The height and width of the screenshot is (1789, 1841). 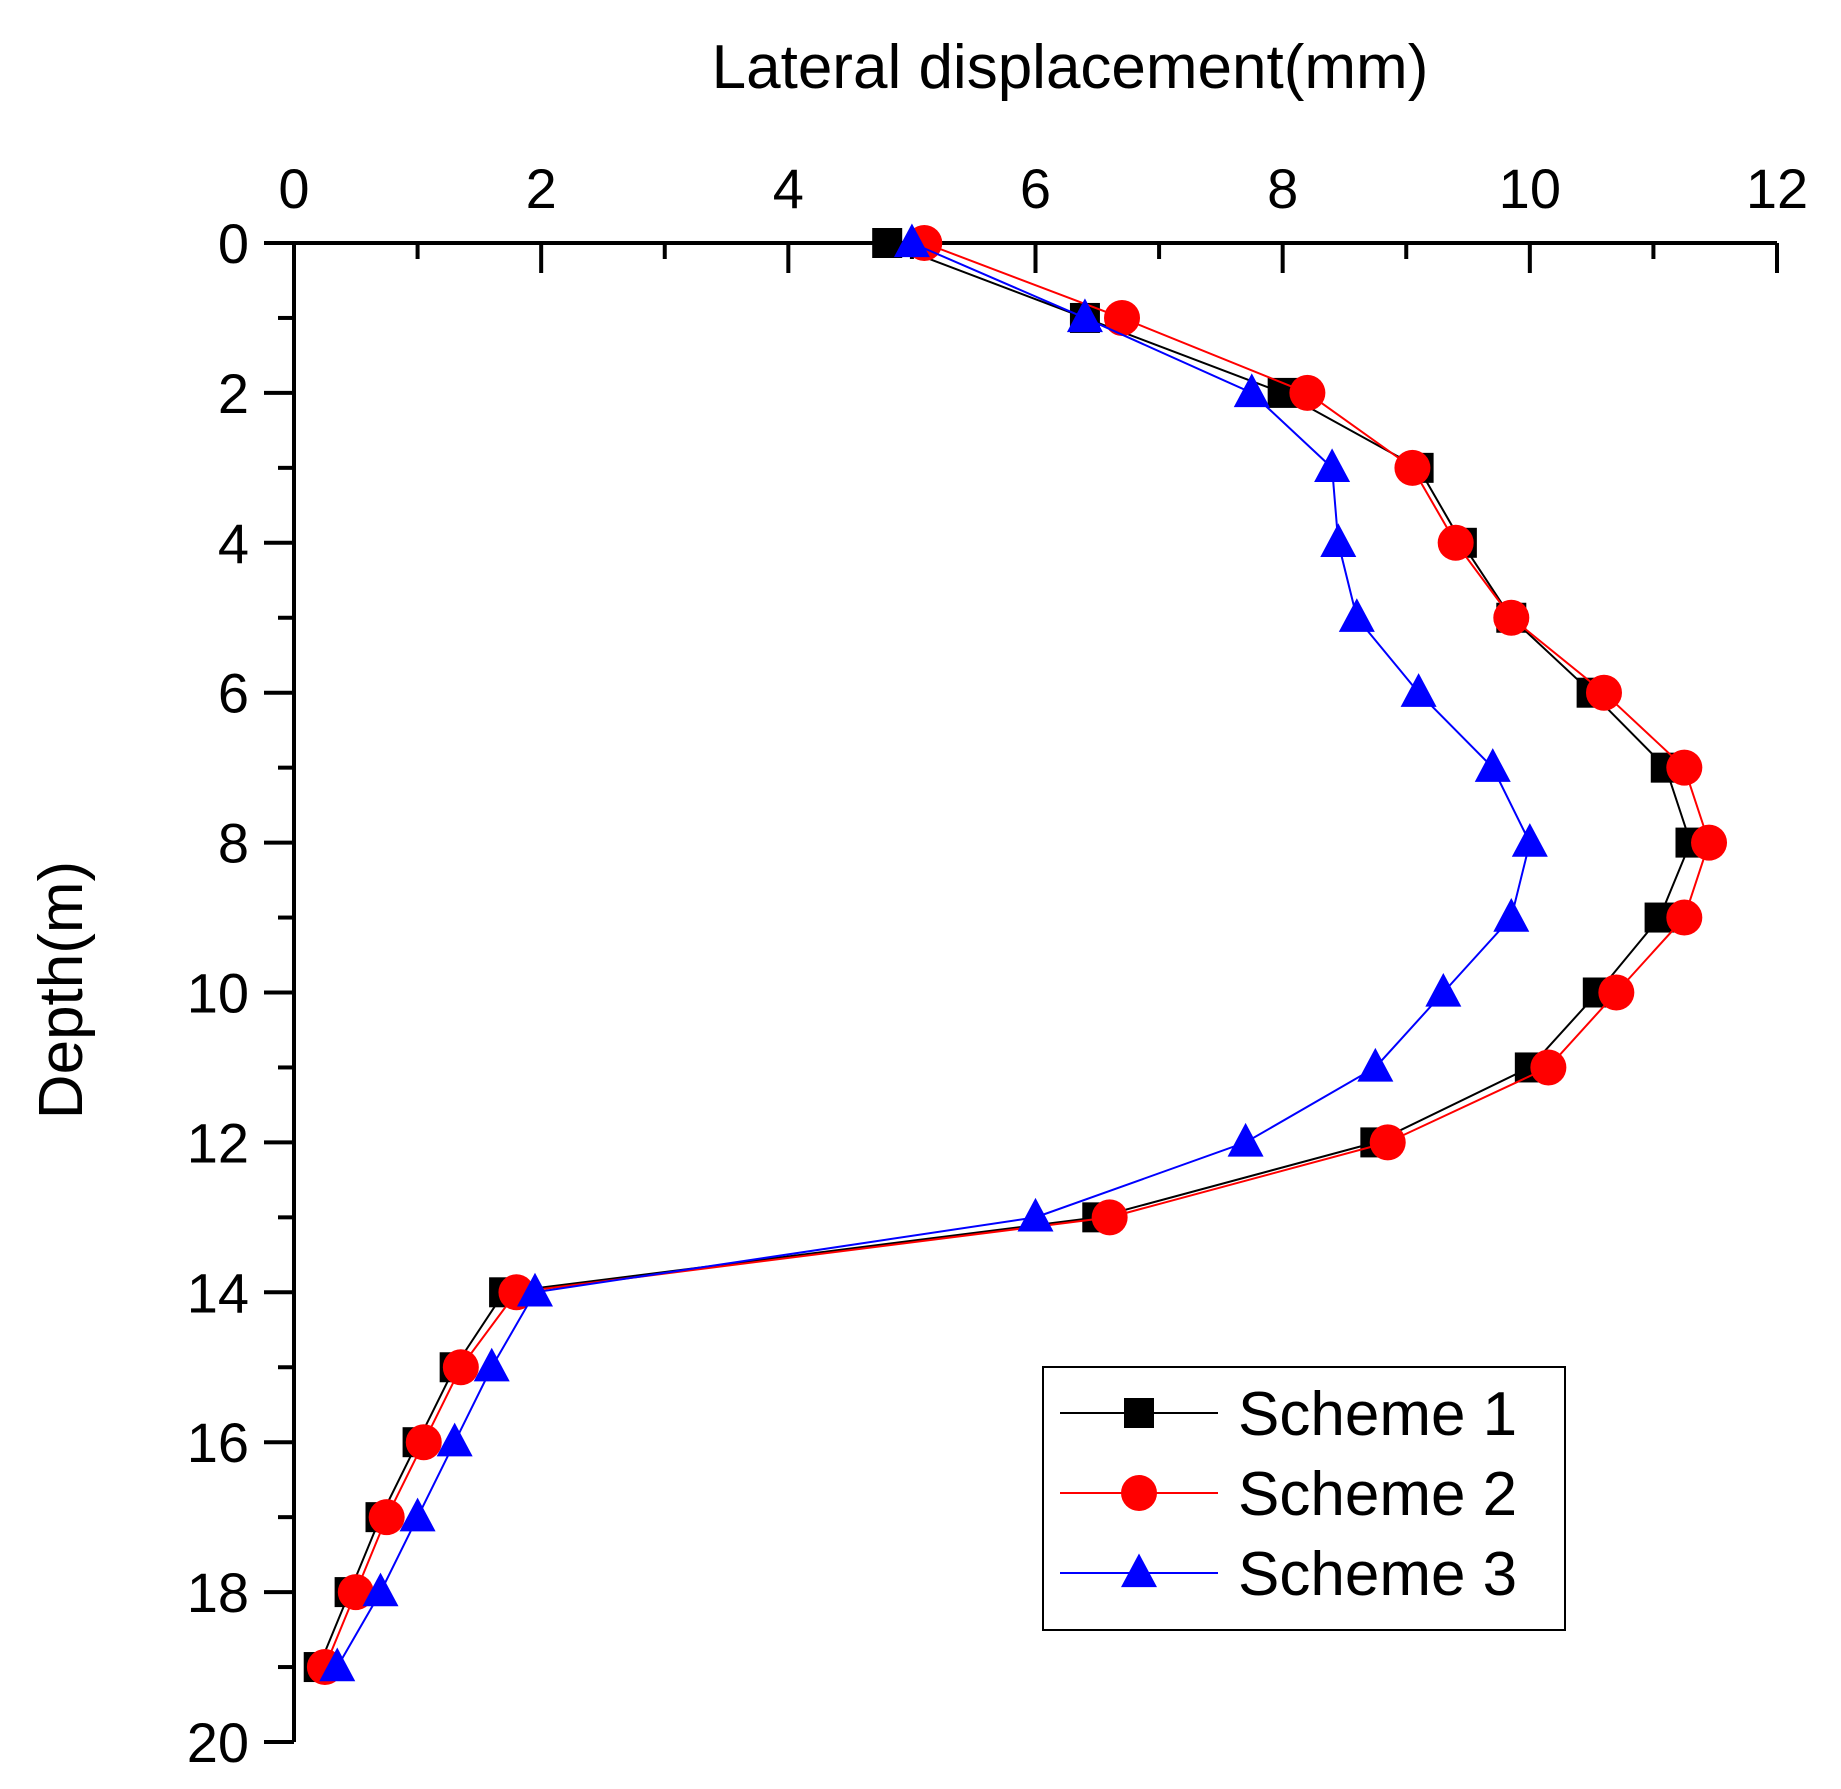 I want to click on x-tick-label: 2, so click(x=541, y=188).